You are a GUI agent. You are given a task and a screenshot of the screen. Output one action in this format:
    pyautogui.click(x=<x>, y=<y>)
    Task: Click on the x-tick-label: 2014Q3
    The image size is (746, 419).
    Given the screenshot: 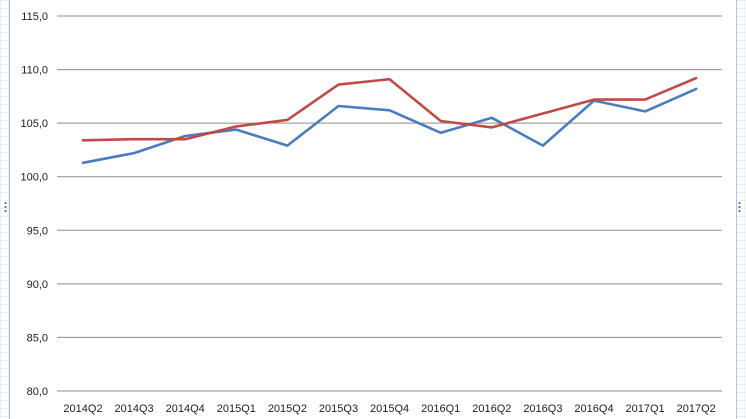 What is the action you would take?
    pyautogui.click(x=134, y=409)
    